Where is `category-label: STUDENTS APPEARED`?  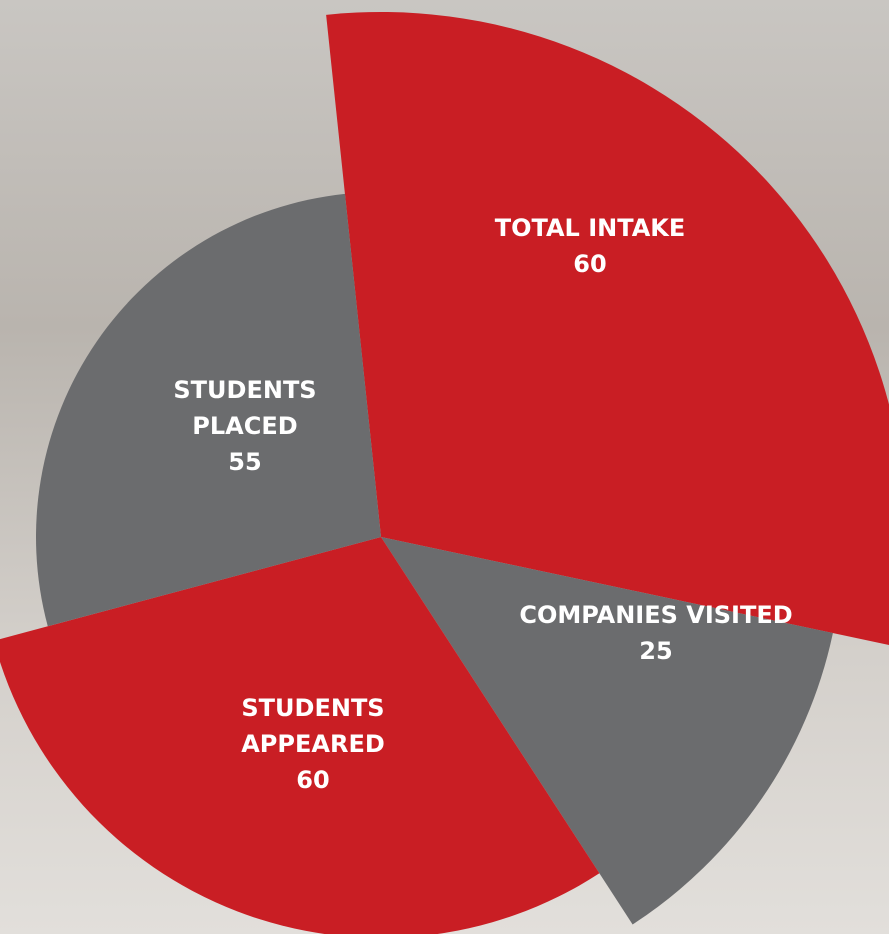 category-label: STUDENTS APPEARED is located at coordinates (313, 726).